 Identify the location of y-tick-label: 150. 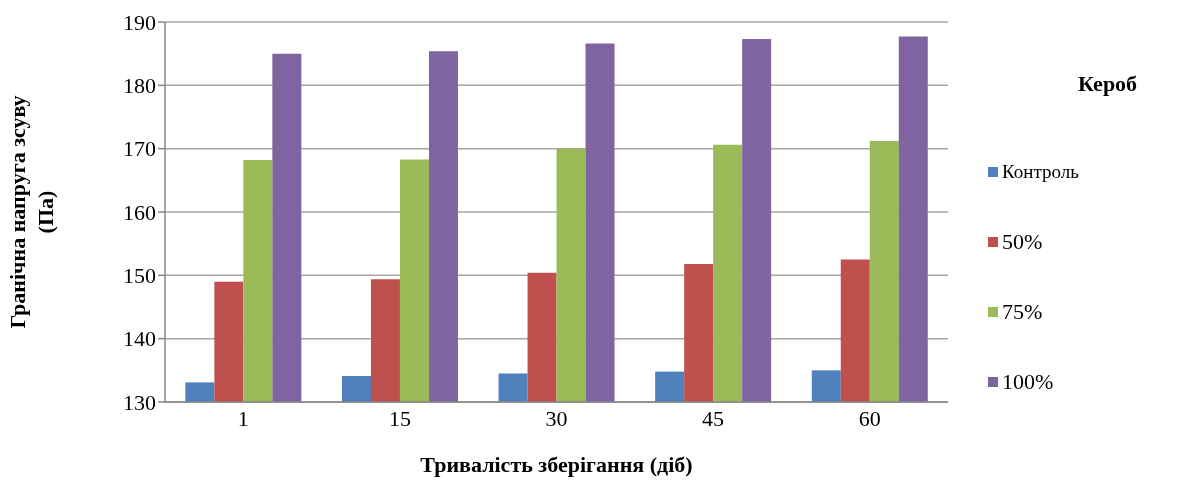
(139, 276).